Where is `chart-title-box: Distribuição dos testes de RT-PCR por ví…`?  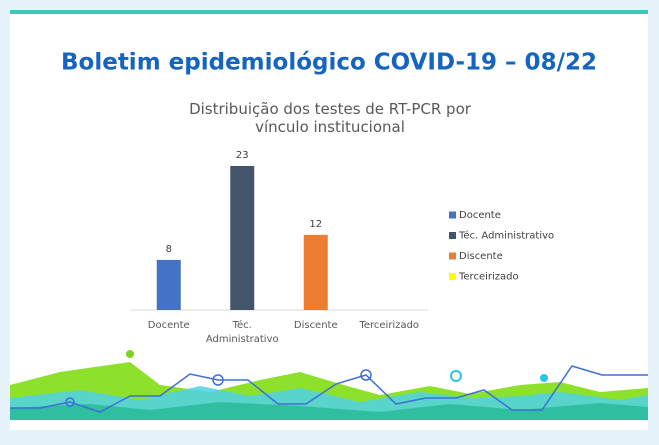
chart-title-box: Distribuição dos testes de RT-PCR por ví… is located at coordinates (330, 118).